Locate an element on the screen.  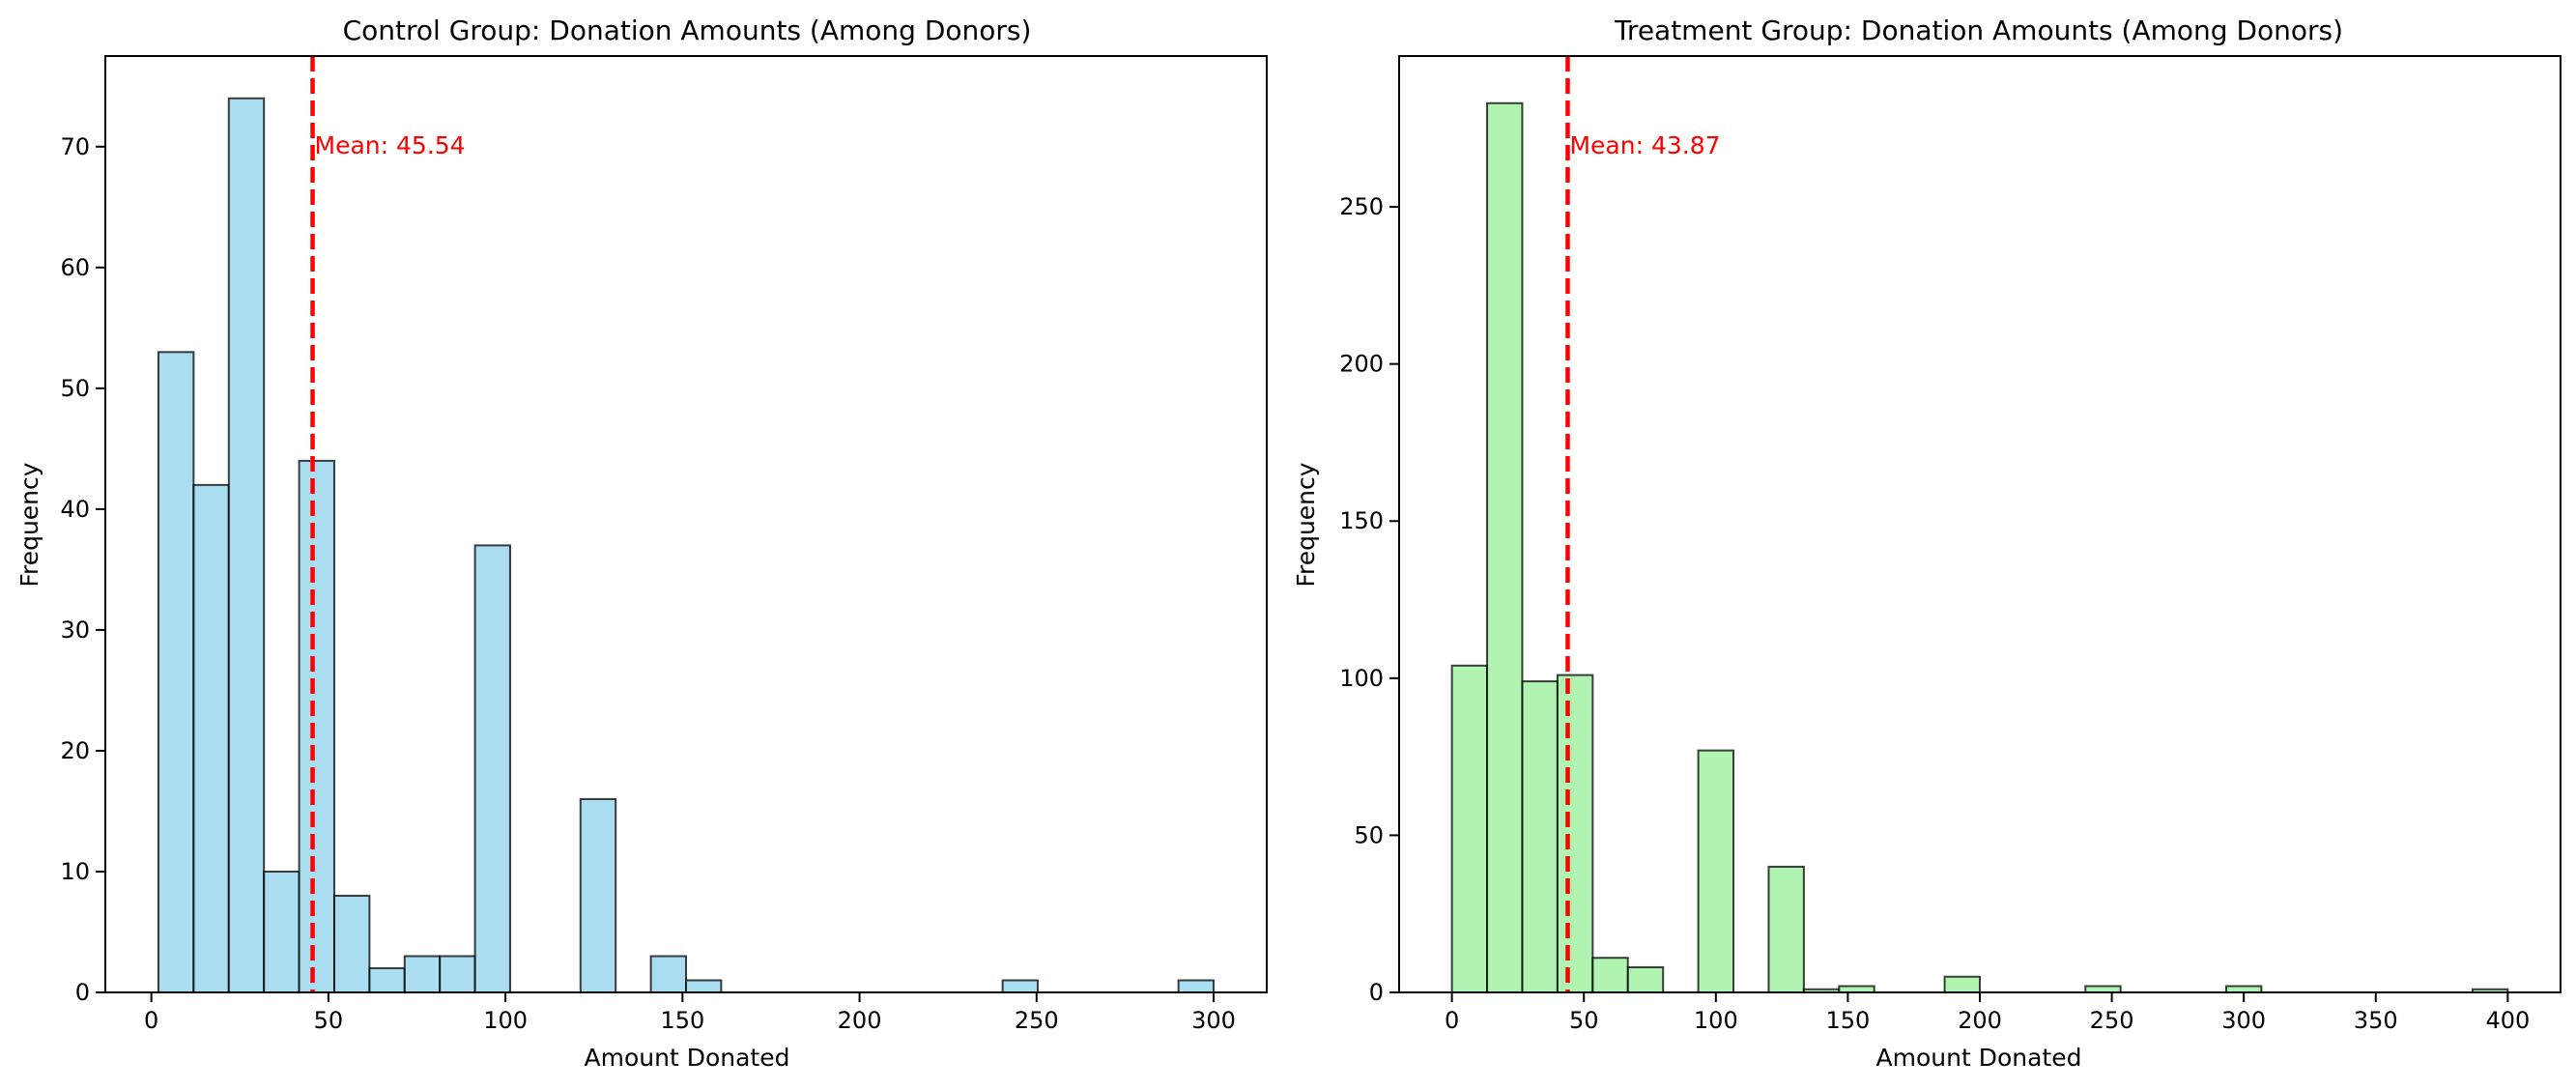
y-tick-label: 250 is located at coordinates (1361, 206).